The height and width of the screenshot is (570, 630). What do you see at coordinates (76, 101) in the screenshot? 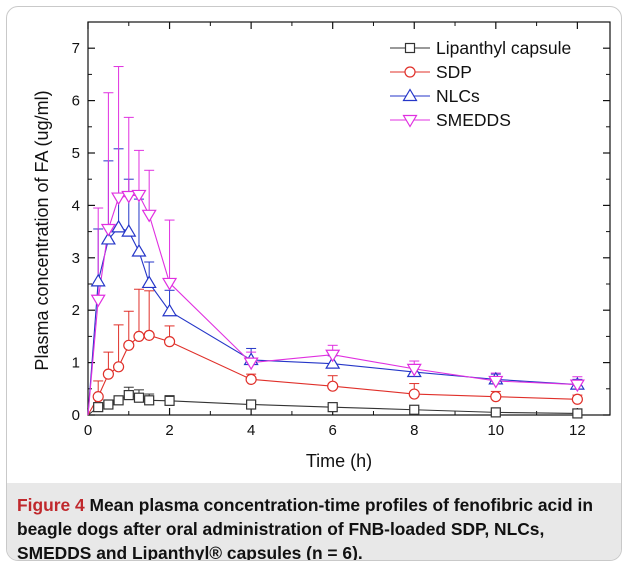
I see `y-tick-label: 6` at bounding box center [76, 101].